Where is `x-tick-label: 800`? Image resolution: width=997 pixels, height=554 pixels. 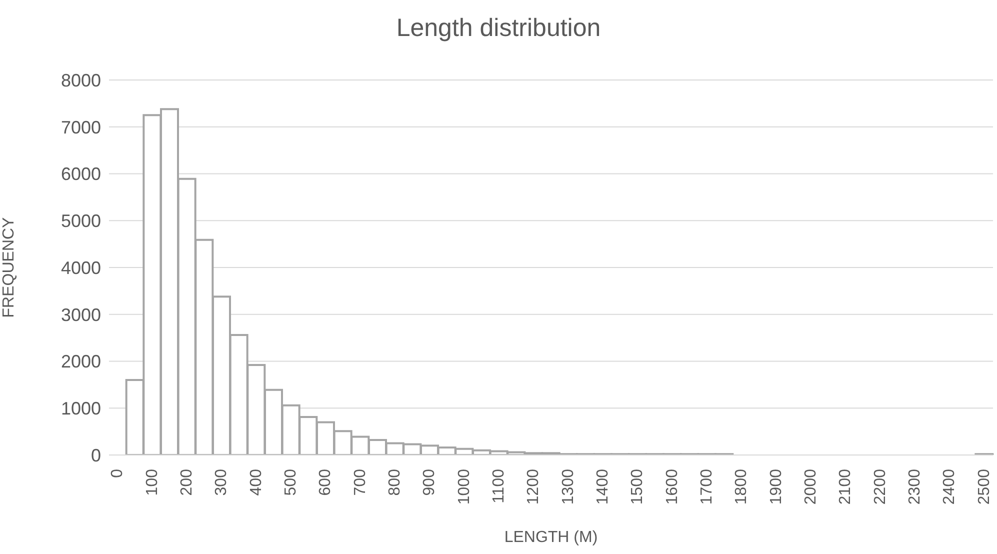 x-tick-label: 800 is located at coordinates (395, 482).